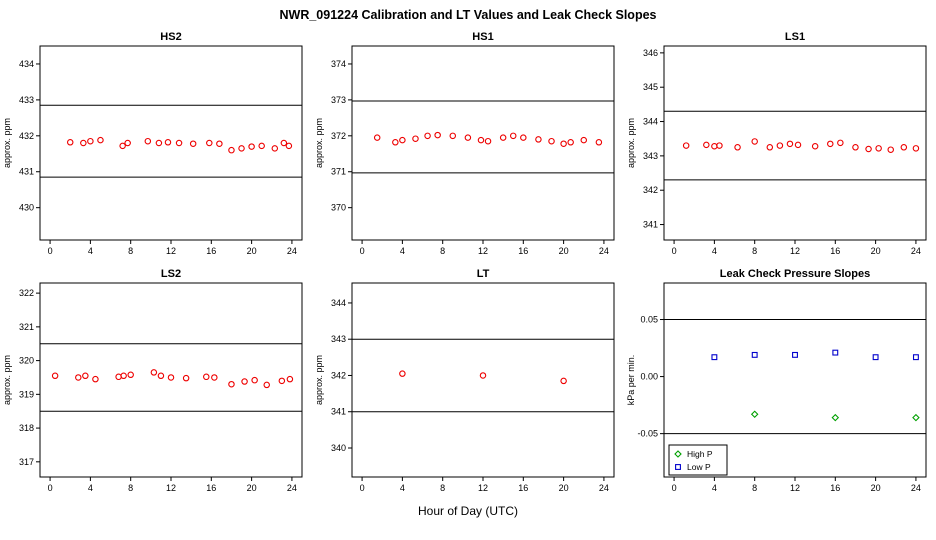  What do you see at coordinates (699, 467) in the screenshot?
I see `legend-label: Low P` at bounding box center [699, 467].